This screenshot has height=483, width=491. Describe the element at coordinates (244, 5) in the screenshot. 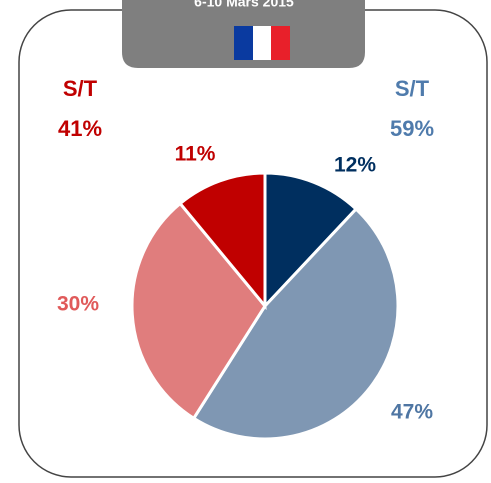

I see `chart-title: 6-10 Mars 2015` at that location.